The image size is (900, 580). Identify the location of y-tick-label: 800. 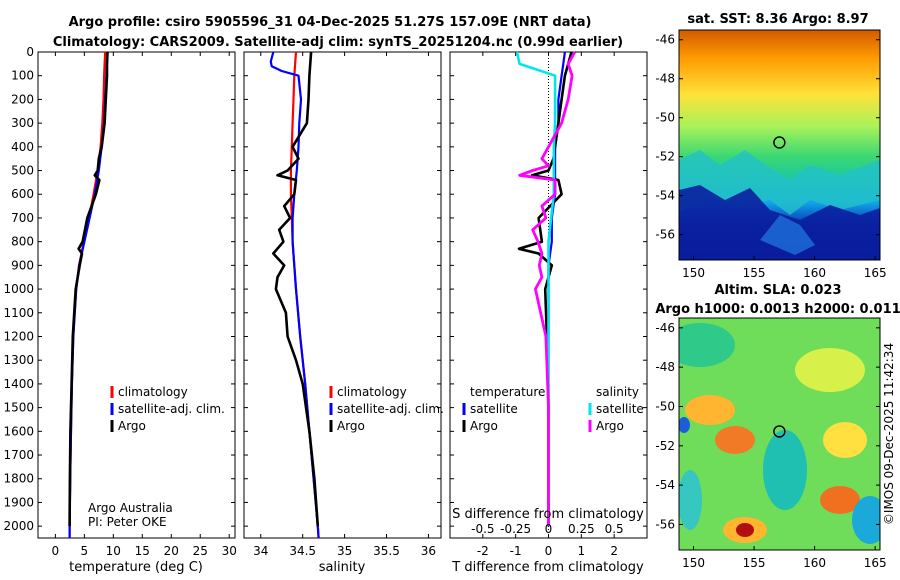
(22, 242).